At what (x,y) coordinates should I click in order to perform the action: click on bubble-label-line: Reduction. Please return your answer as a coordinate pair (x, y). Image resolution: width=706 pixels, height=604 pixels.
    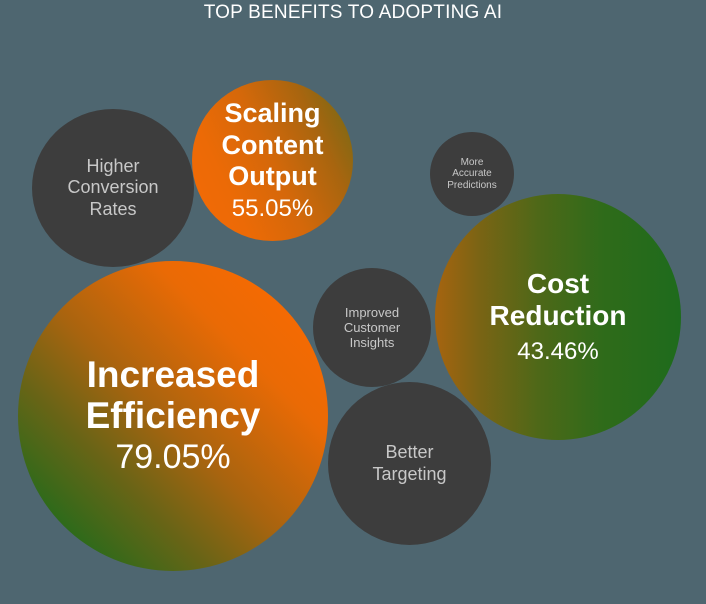
    Looking at the image, I should click on (558, 315).